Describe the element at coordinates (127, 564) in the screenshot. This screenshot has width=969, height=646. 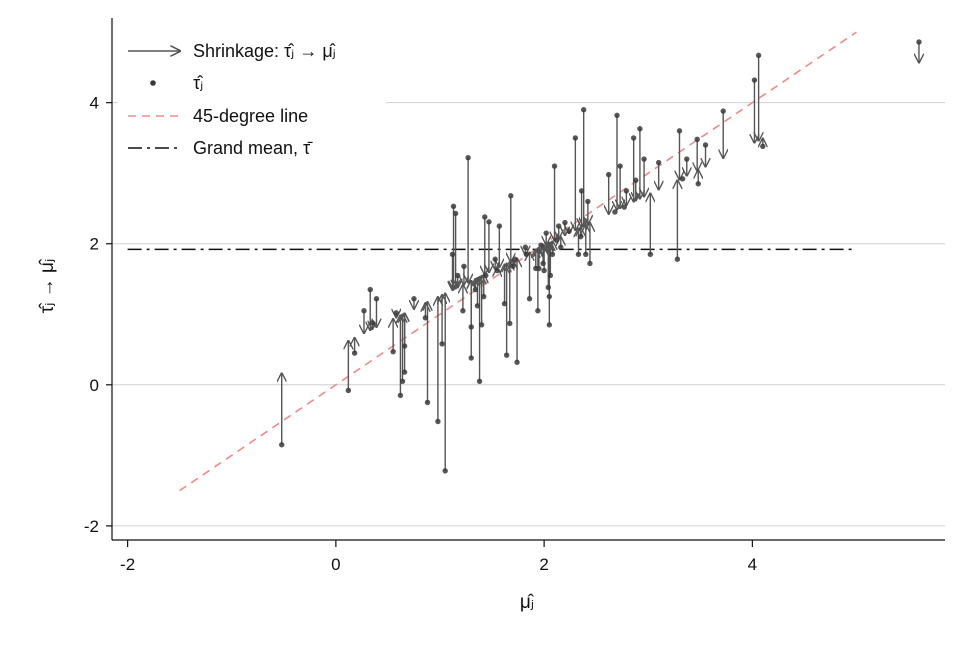
I see `x-tick-label: -2` at that location.